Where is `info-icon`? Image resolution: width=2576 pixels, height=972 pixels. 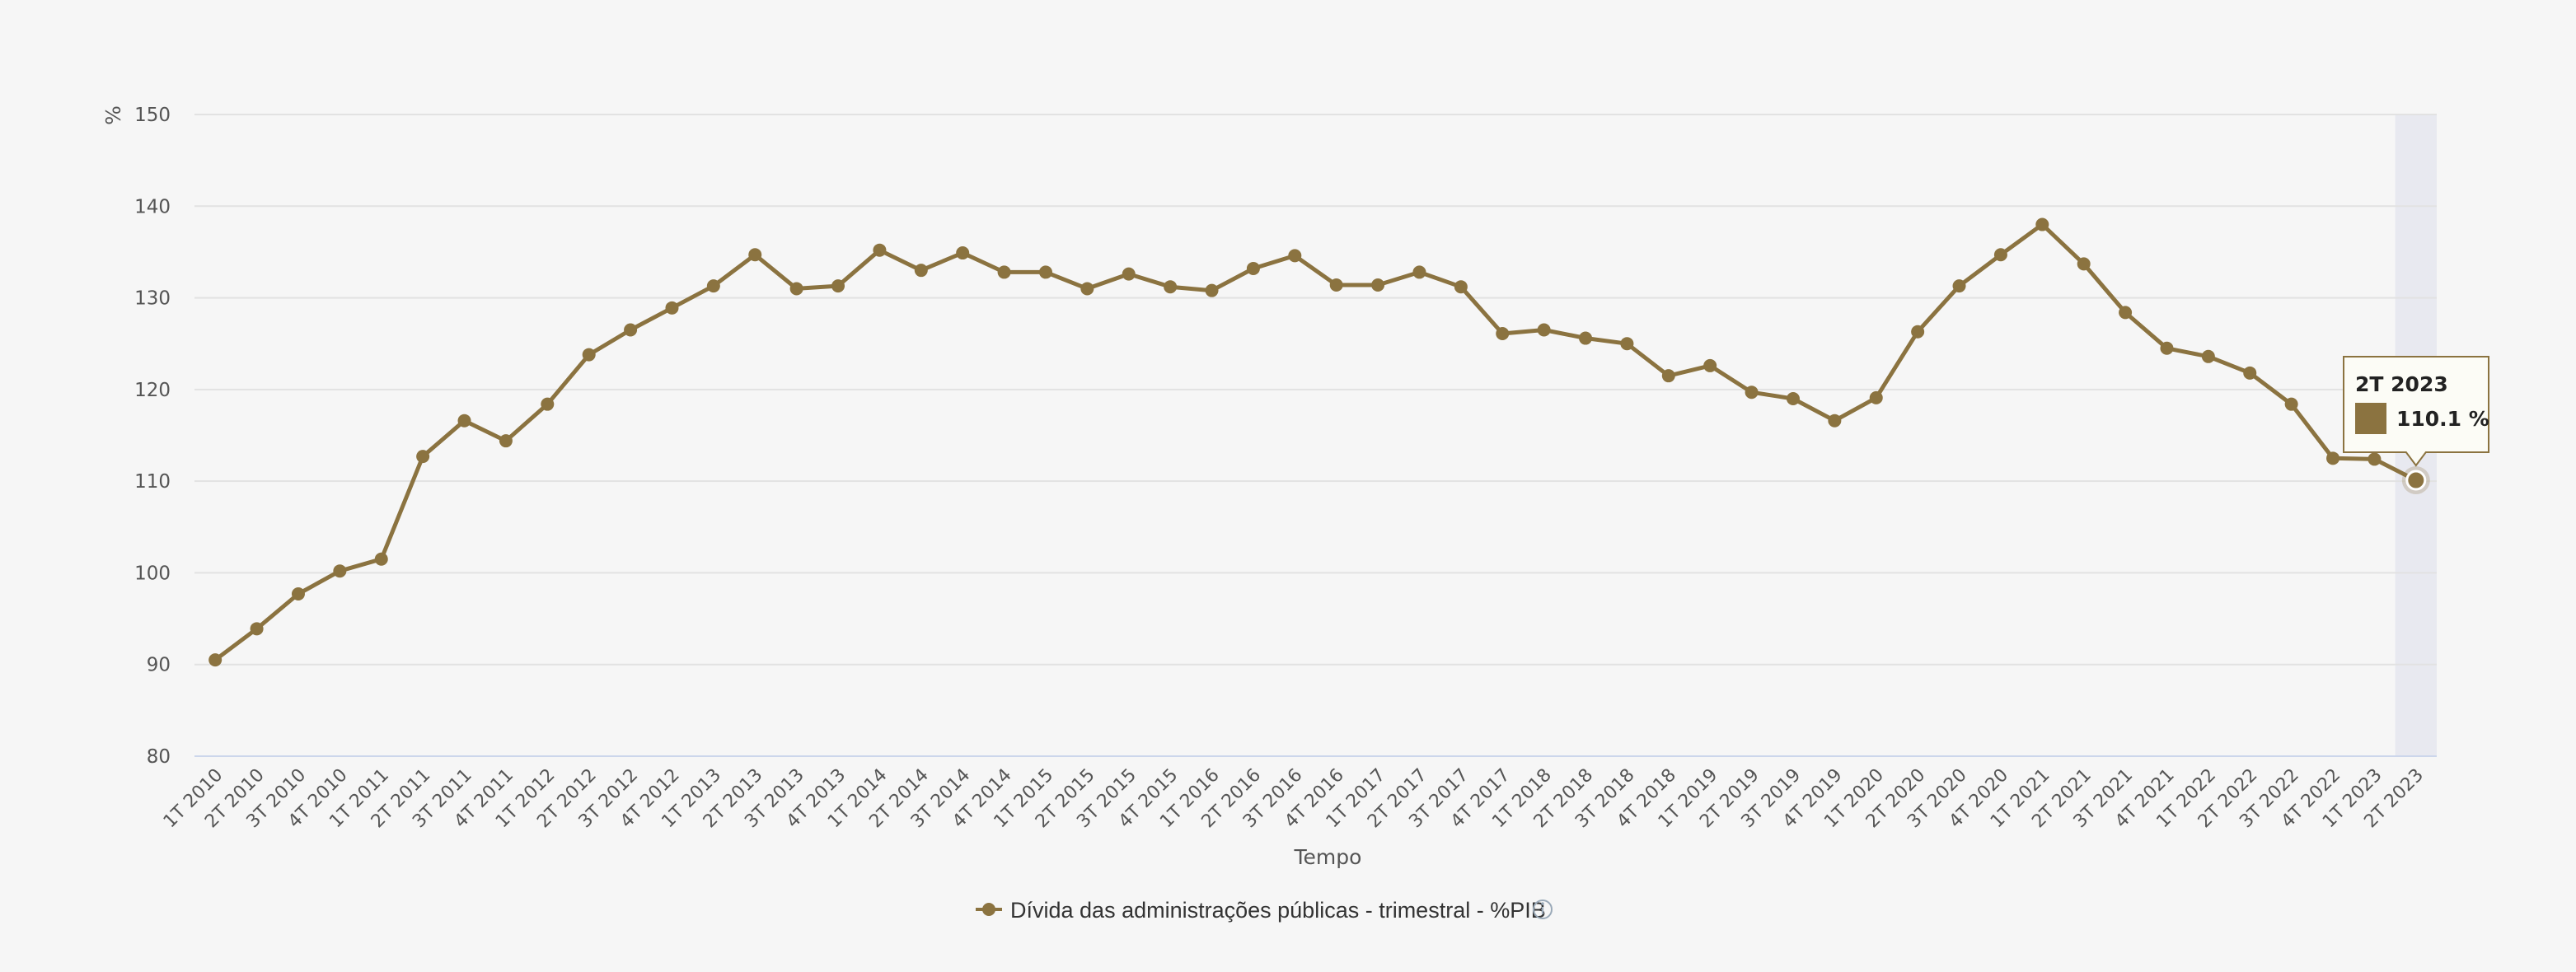
info-icon is located at coordinates (1543, 909).